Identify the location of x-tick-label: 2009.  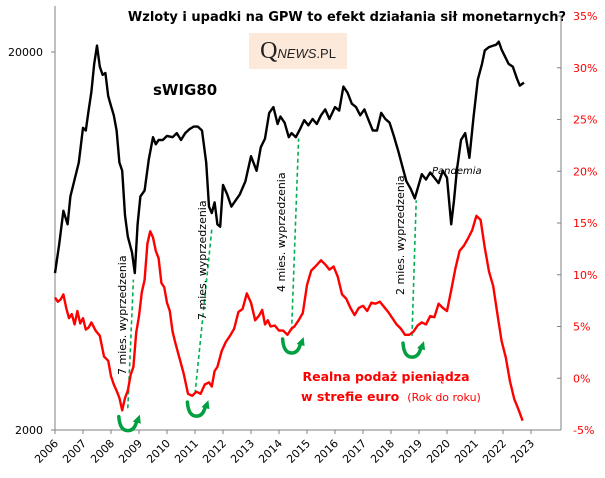
(130, 451).